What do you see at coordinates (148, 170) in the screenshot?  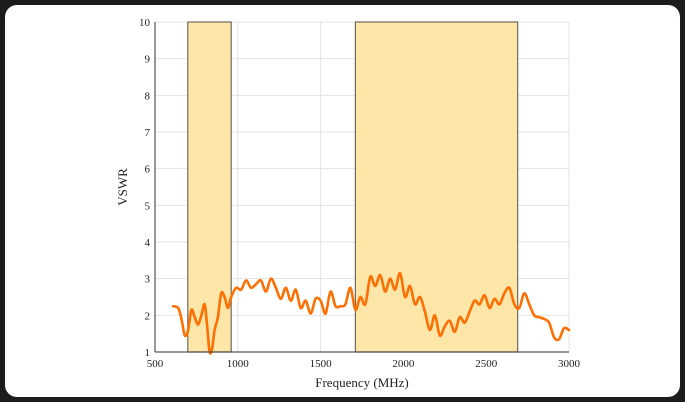 I see `y-tick-label: 6` at bounding box center [148, 170].